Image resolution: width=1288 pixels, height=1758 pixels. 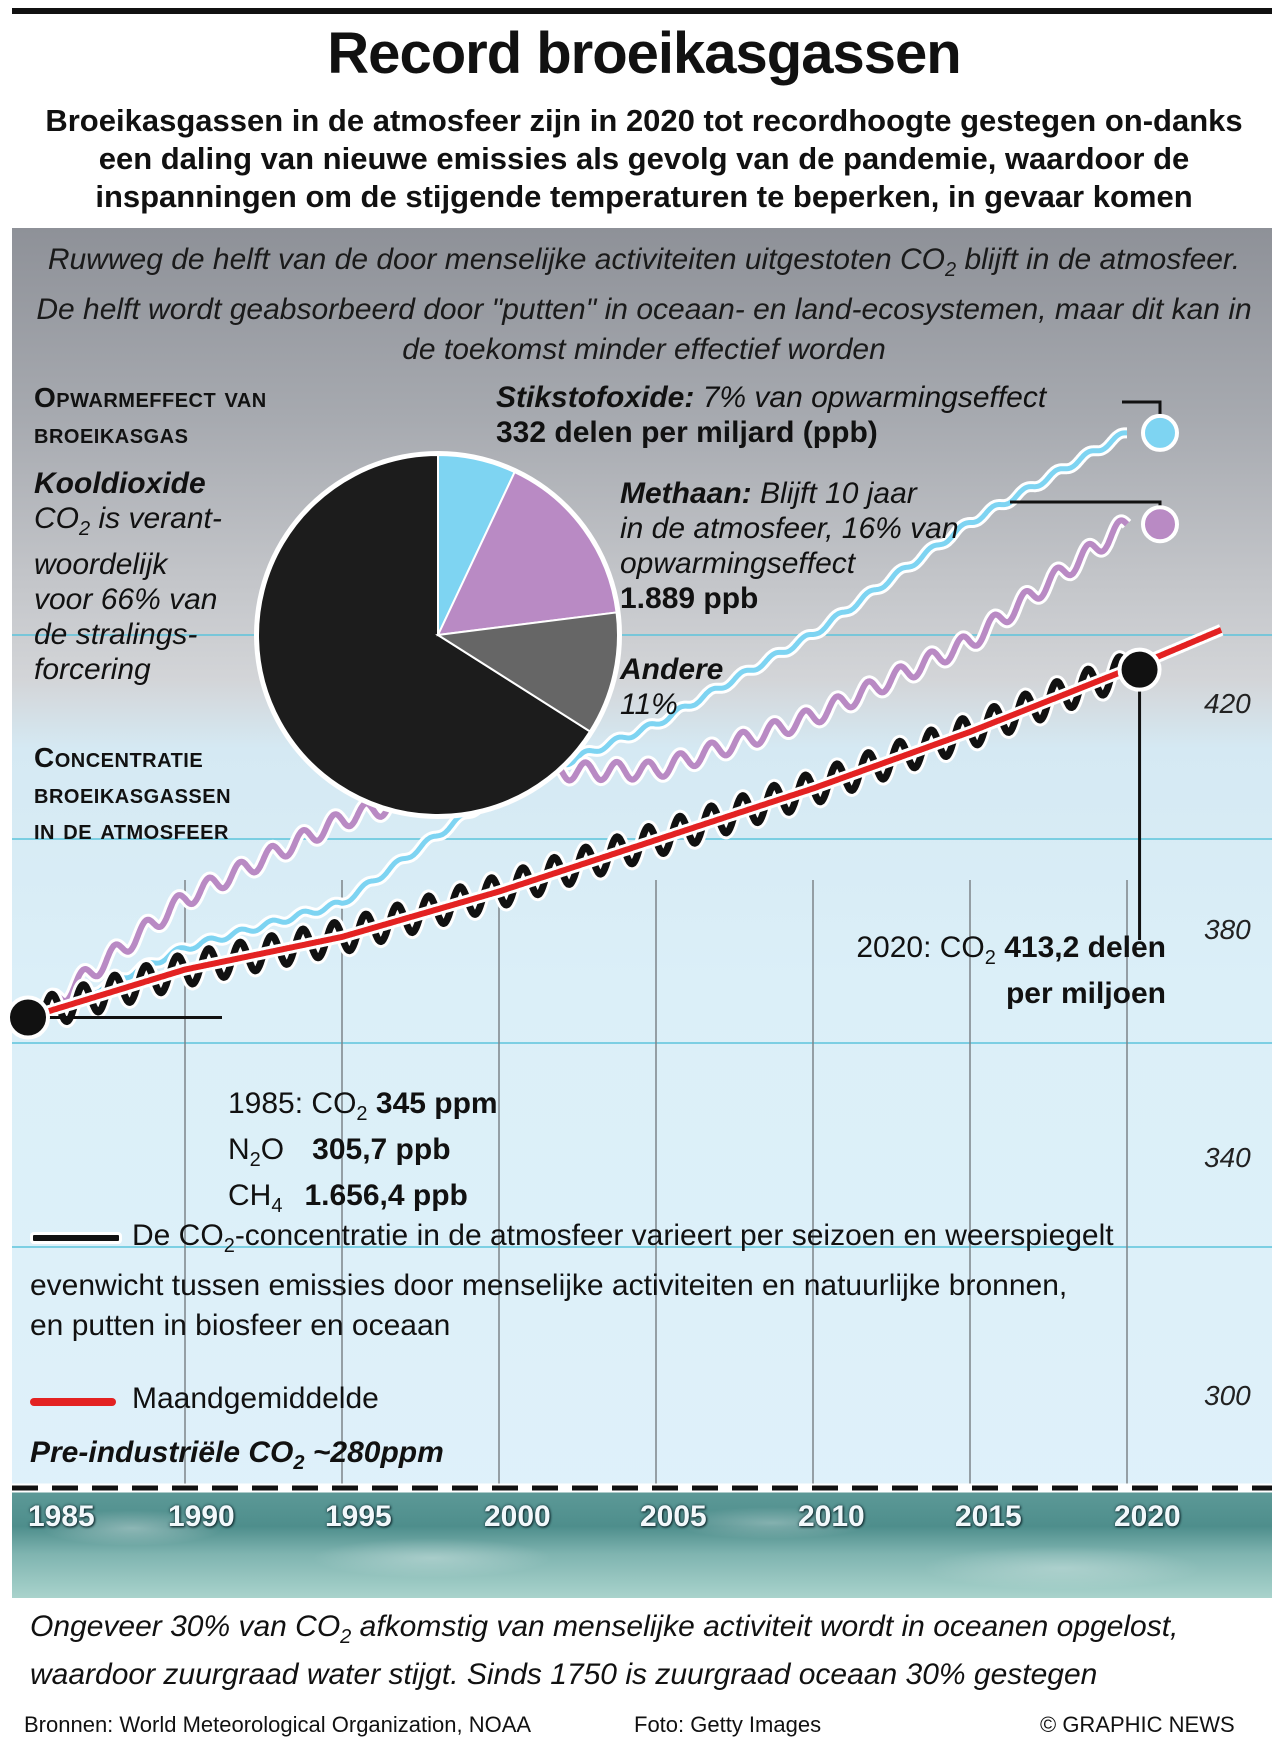 What do you see at coordinates (671, 687) in the screenshot?
I see `pie-label-other: Andere 11%` at bounding box center [671, 687].